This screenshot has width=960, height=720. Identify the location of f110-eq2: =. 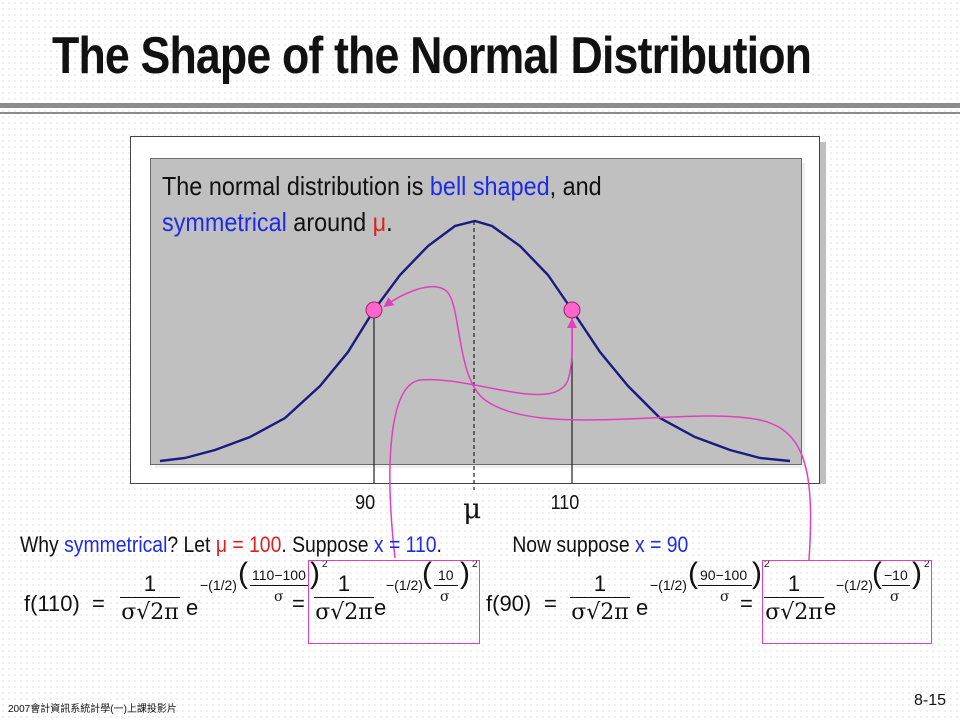
(298, 603).